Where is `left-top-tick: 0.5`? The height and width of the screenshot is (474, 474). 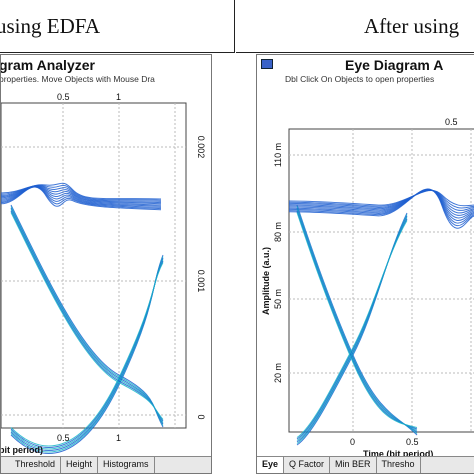 left-top-tick: 0.5 is located at coordinates (63, 97).